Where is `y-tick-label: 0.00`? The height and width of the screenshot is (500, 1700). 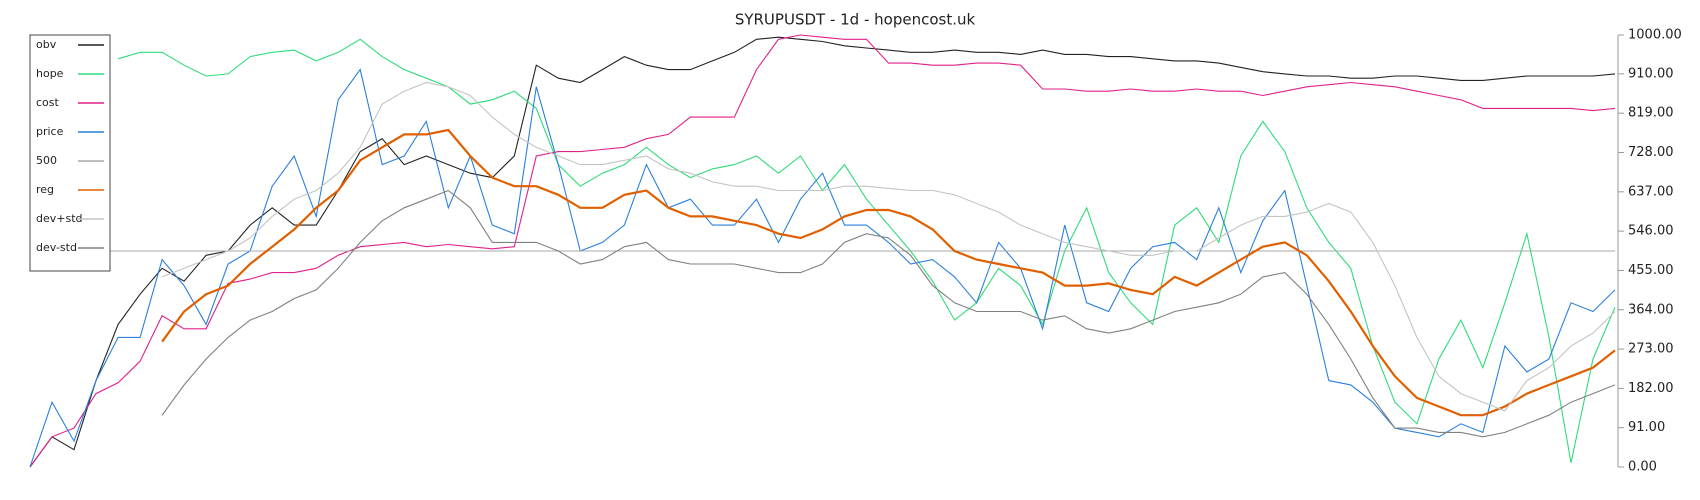 y-tick-label: 0.00 is located at coordinates (1642, 467).